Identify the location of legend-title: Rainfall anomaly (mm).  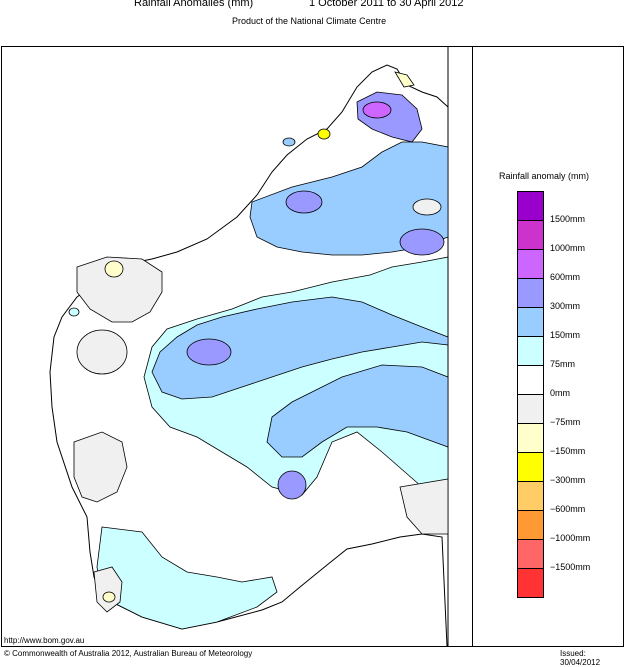
(544, 176).